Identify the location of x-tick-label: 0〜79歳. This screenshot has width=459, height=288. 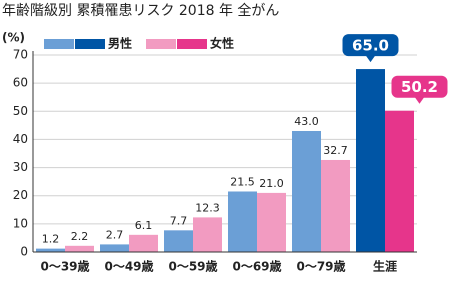
(320, 266).